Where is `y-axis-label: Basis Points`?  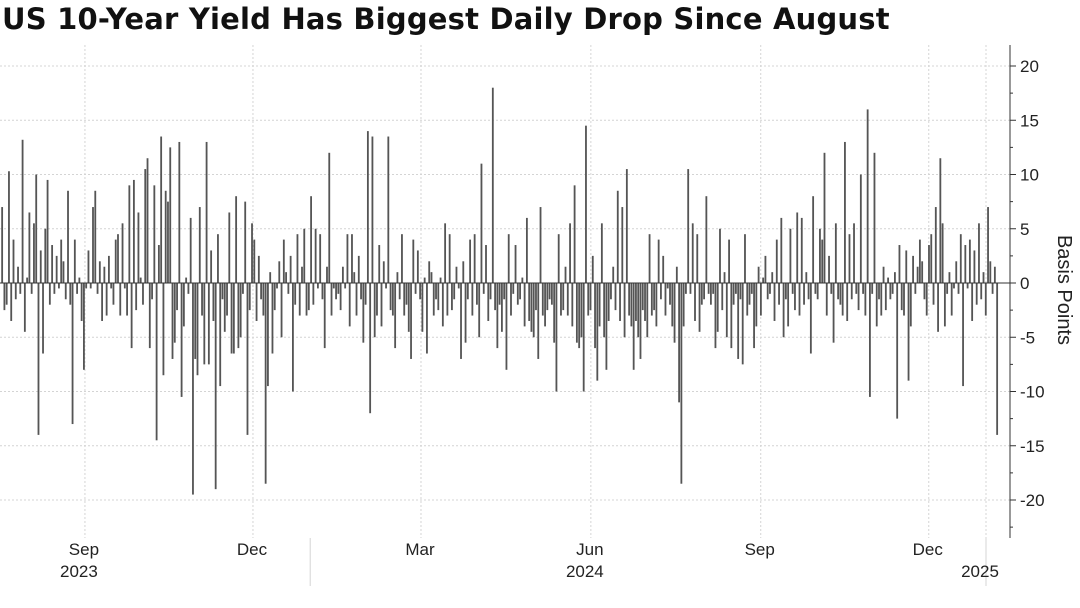
y-axis-label: Basis Points is located at coordinates (1064, 290).